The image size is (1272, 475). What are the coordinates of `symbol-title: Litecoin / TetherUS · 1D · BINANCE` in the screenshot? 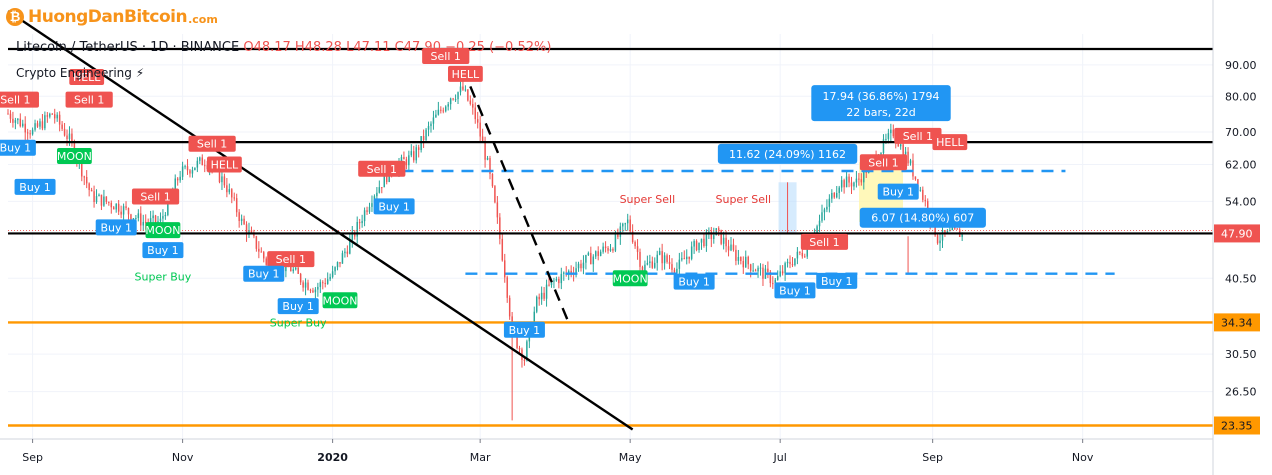 It's located at (128, 47).